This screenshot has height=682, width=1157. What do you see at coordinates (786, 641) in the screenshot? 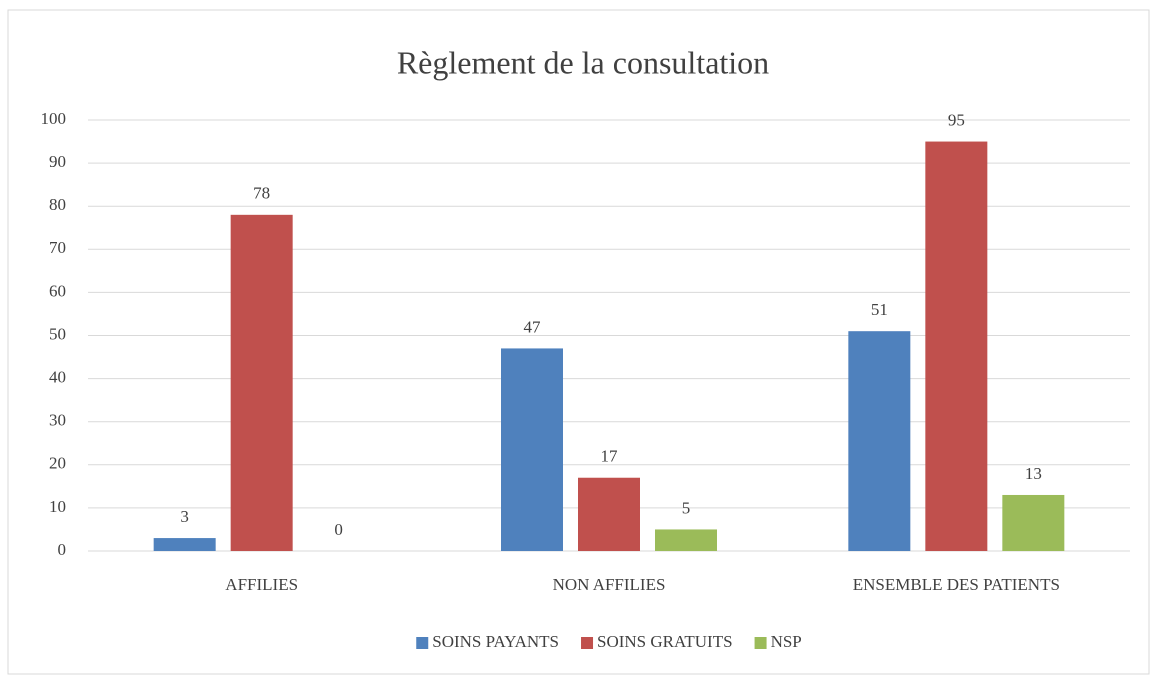
I see `legend-label: NSP` at bounding box center [786, 641].